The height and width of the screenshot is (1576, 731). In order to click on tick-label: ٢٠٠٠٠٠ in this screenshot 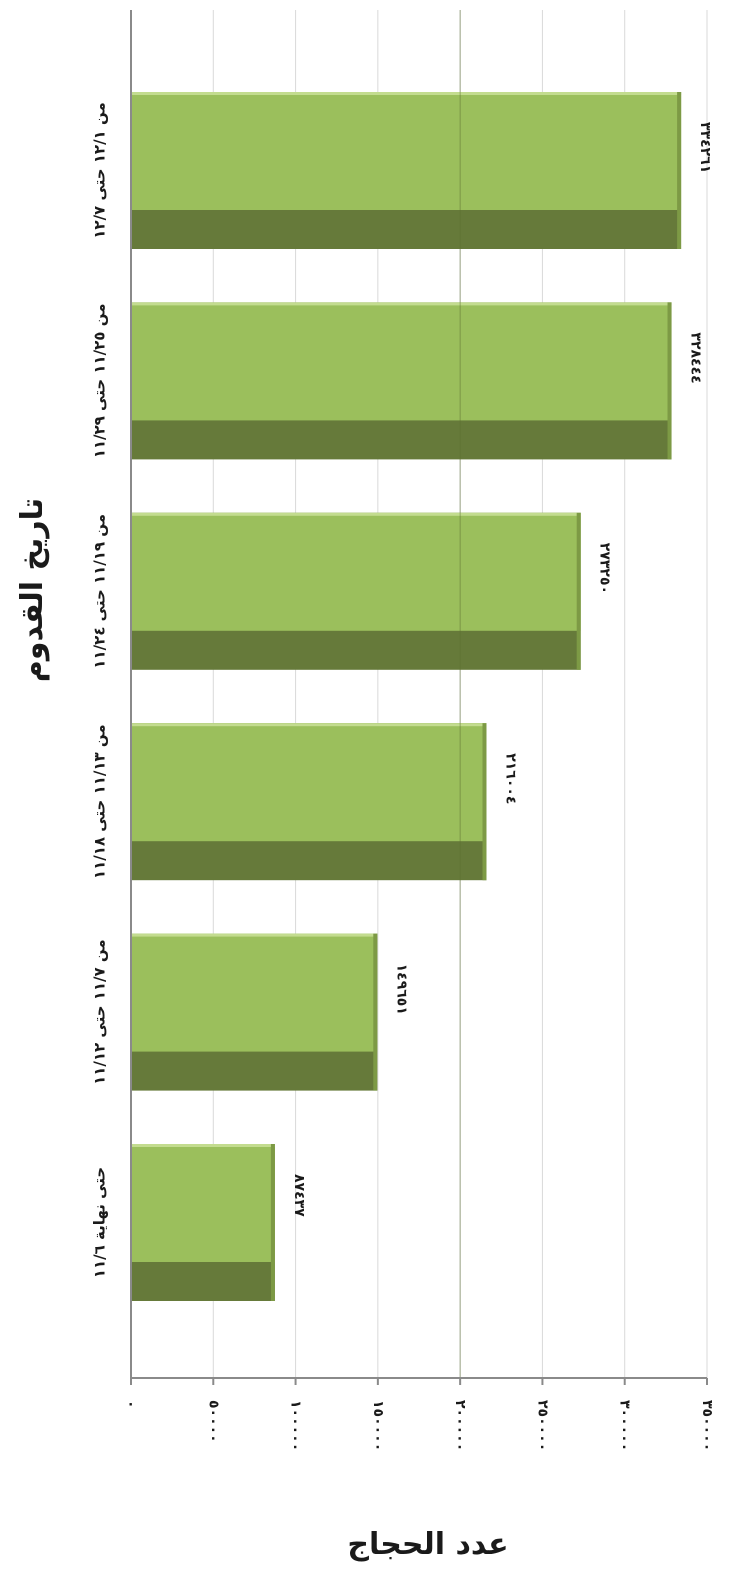, I will do `click(460, 1425)`.